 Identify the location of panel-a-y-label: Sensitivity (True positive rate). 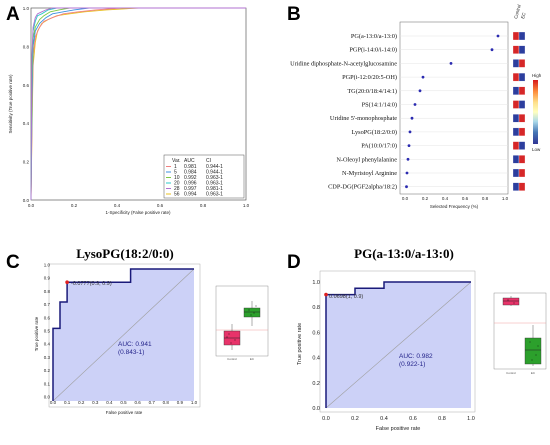
(10, 104).